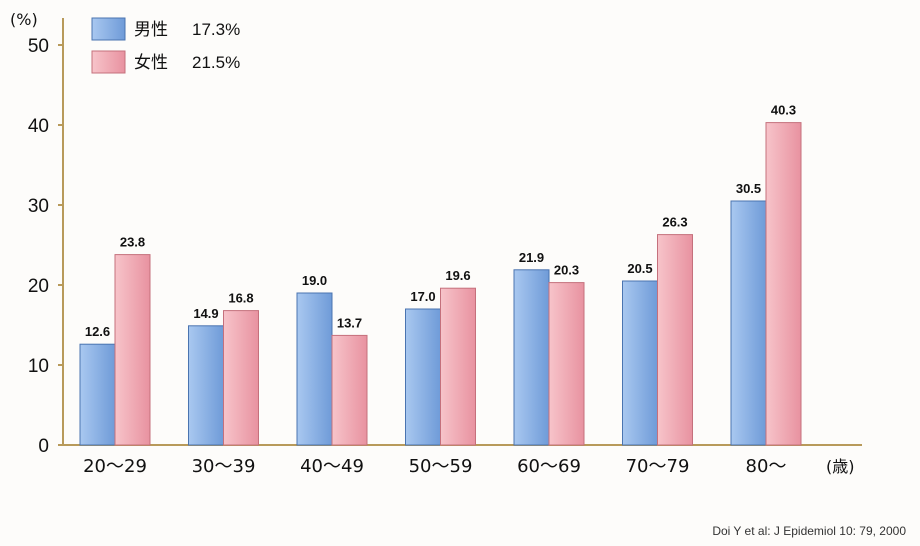 The image size is (920, 546). Describe the element at coordinates (132, 242) in the screenshot. I see `data-label: 23.8` at that location.